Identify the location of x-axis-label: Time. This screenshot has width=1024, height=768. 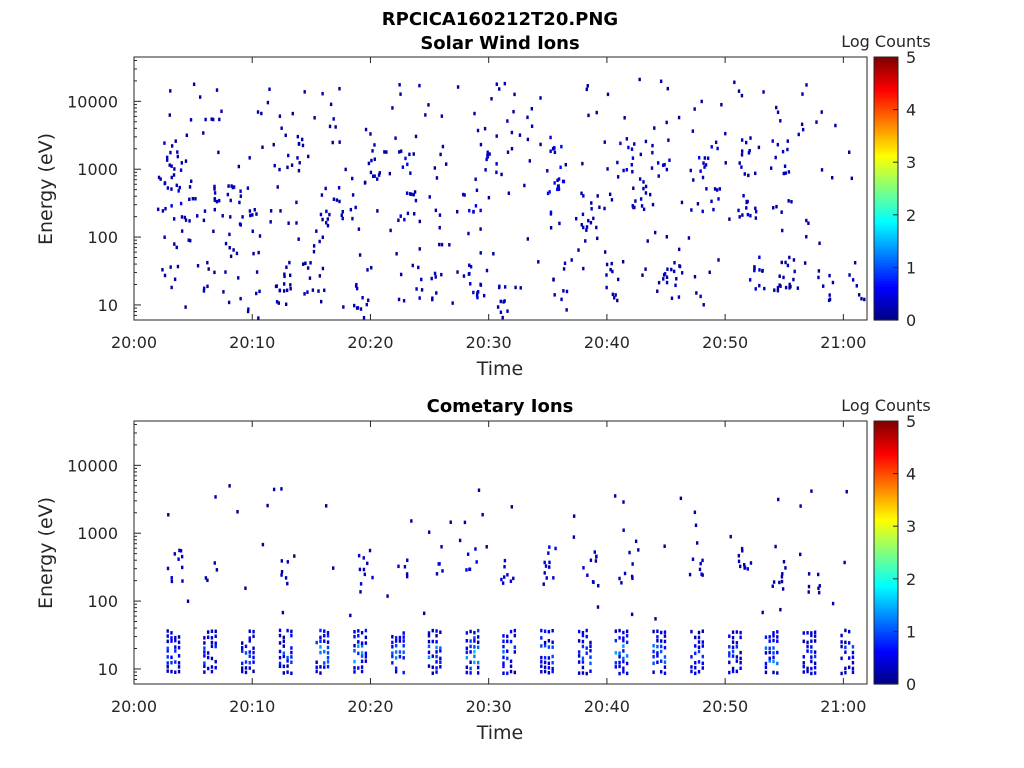
(500, 733).